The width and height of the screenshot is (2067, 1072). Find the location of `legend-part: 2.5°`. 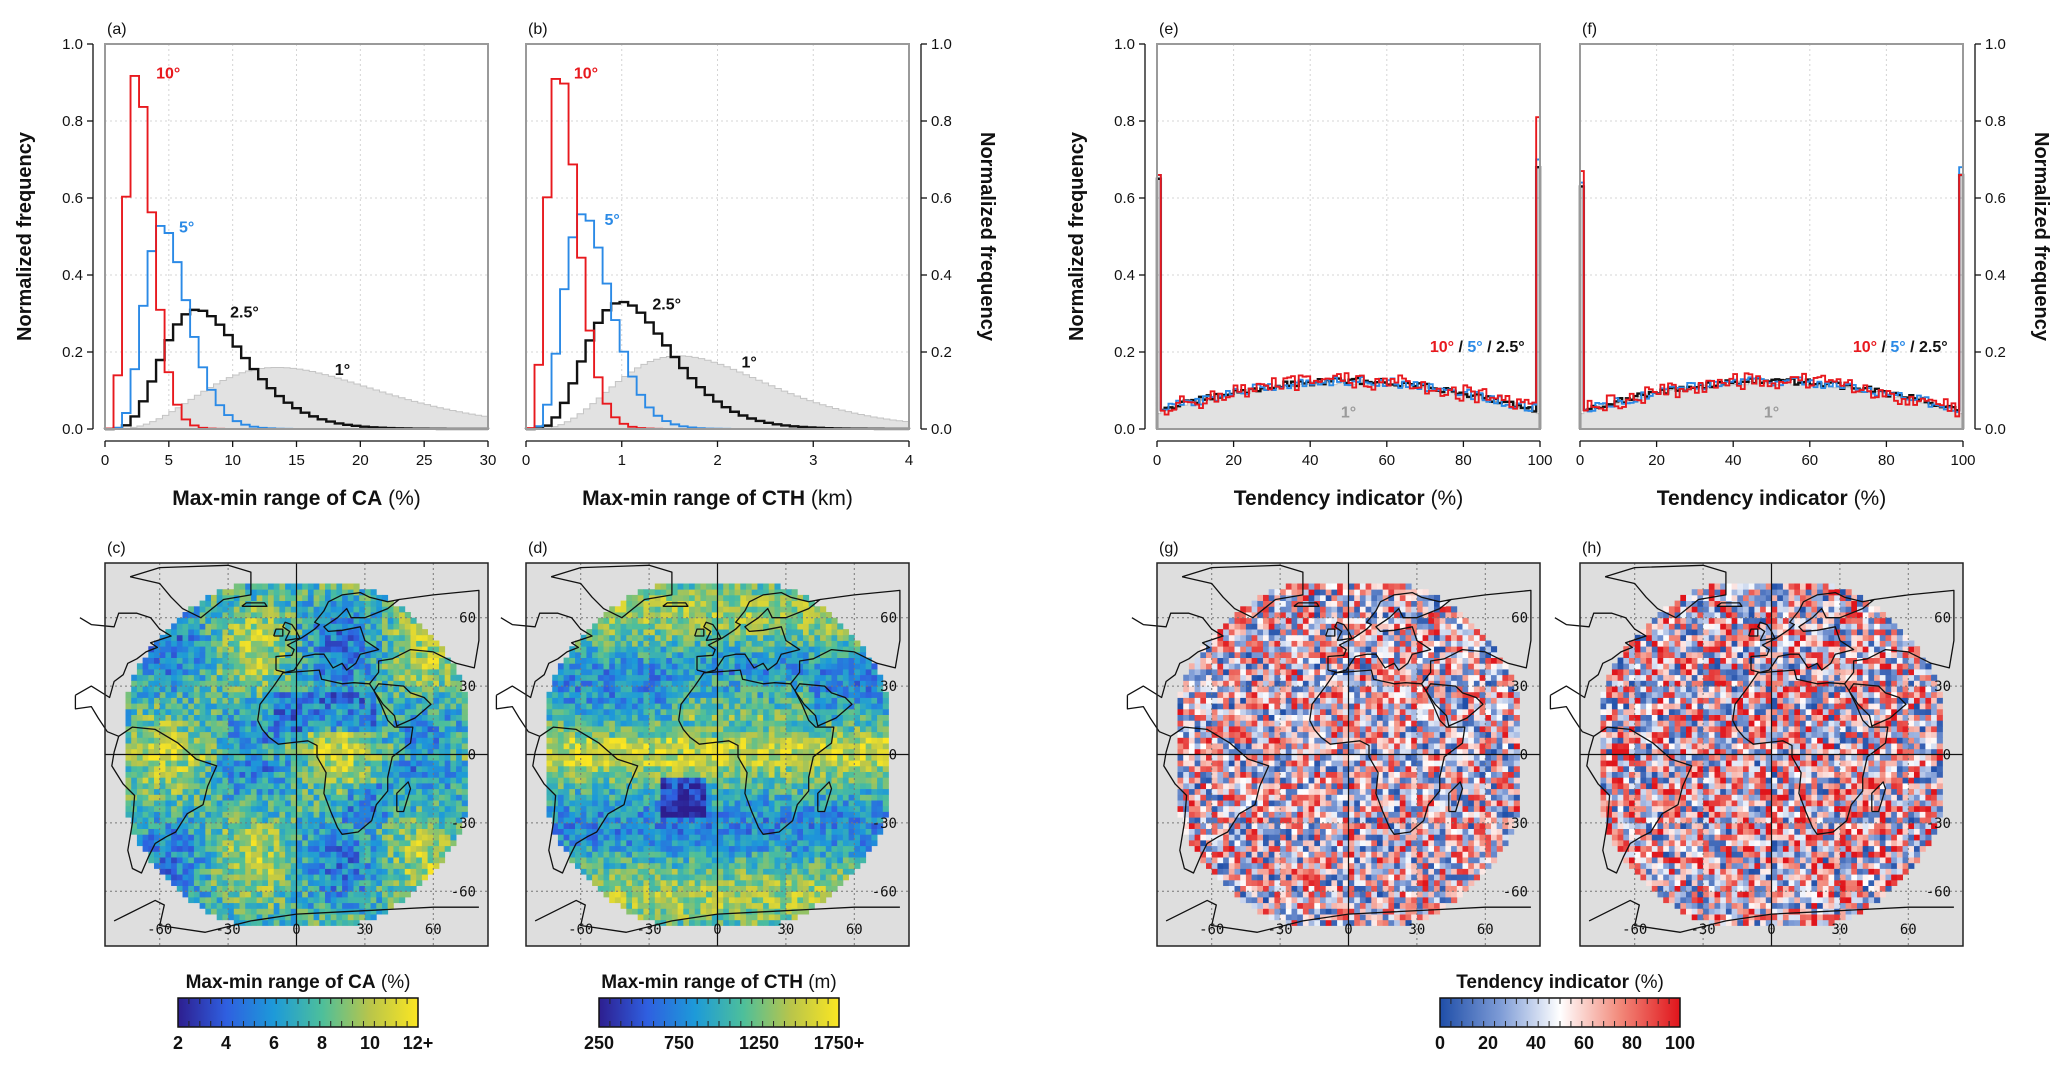

legend-part: 2.5° is located at coordinates (1933, 347).